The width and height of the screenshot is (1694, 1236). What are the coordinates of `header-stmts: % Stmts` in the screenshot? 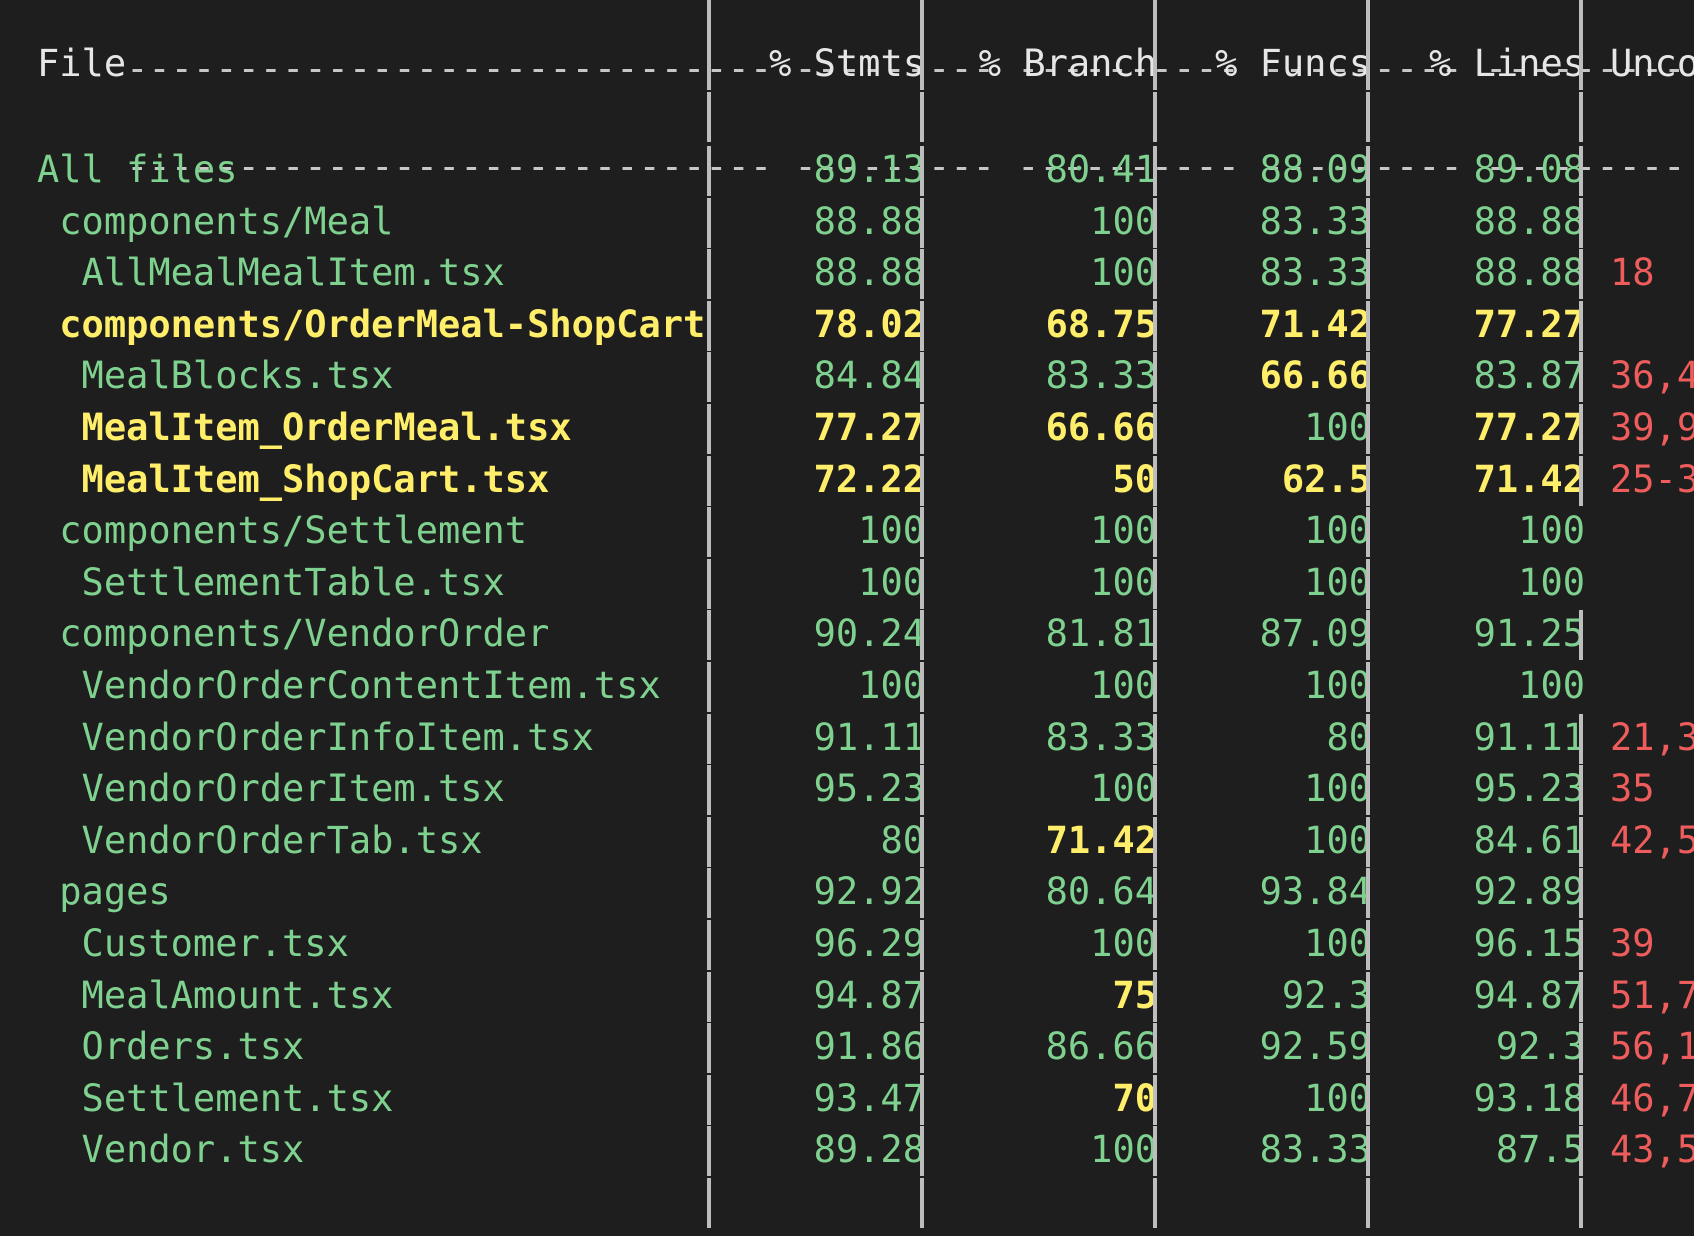 It's located at (847, 63).